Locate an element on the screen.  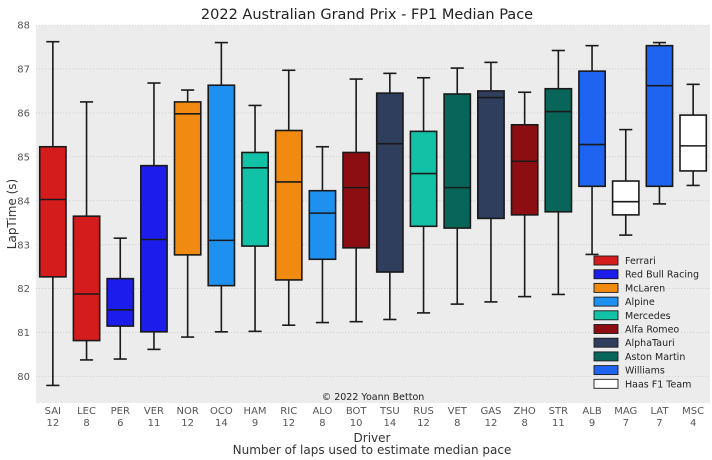
x-tick-label-driver: VET is located at coordinates (458, 411).